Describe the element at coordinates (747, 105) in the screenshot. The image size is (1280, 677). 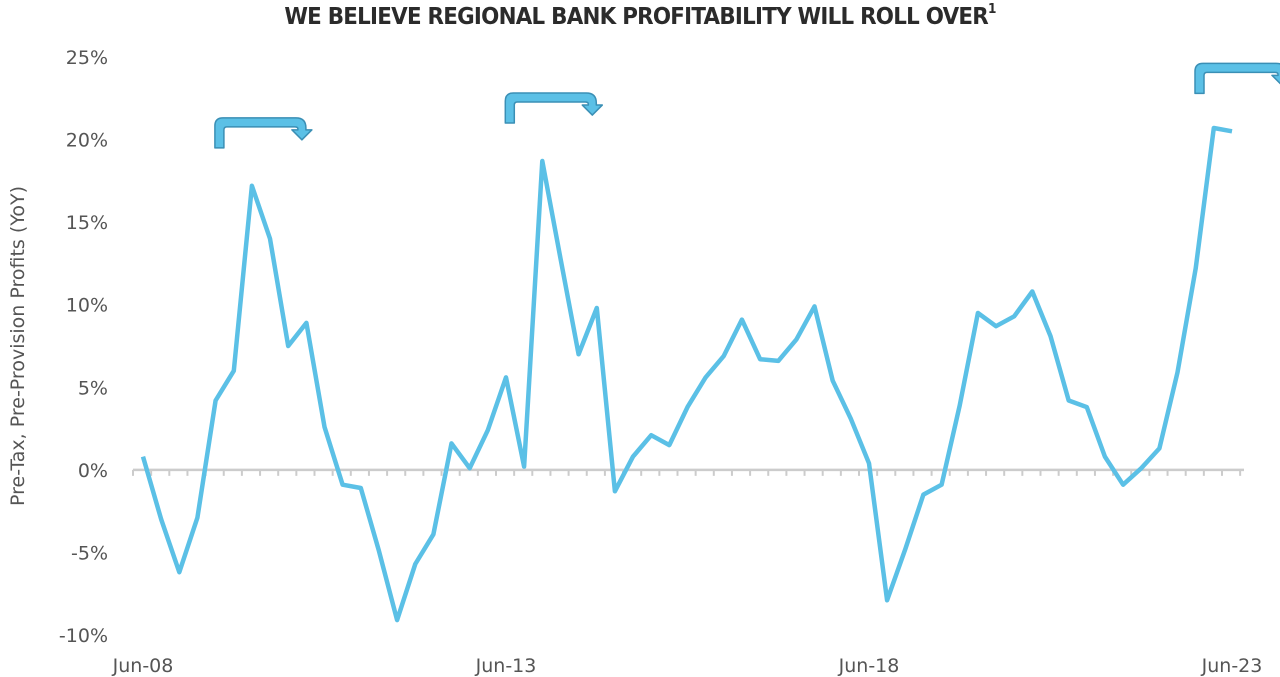
I see `annotations-group` at that location.